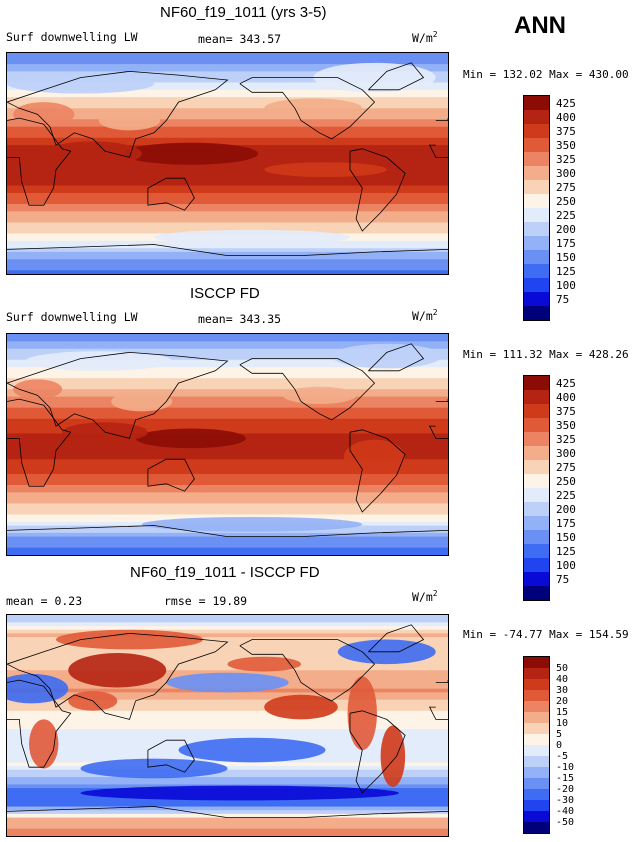 The image size is (644, 842). What do you see at coordinates (562, 723) in the screenshot?
I see `p3-tick-6: 10` at bounding box center [562, 723].